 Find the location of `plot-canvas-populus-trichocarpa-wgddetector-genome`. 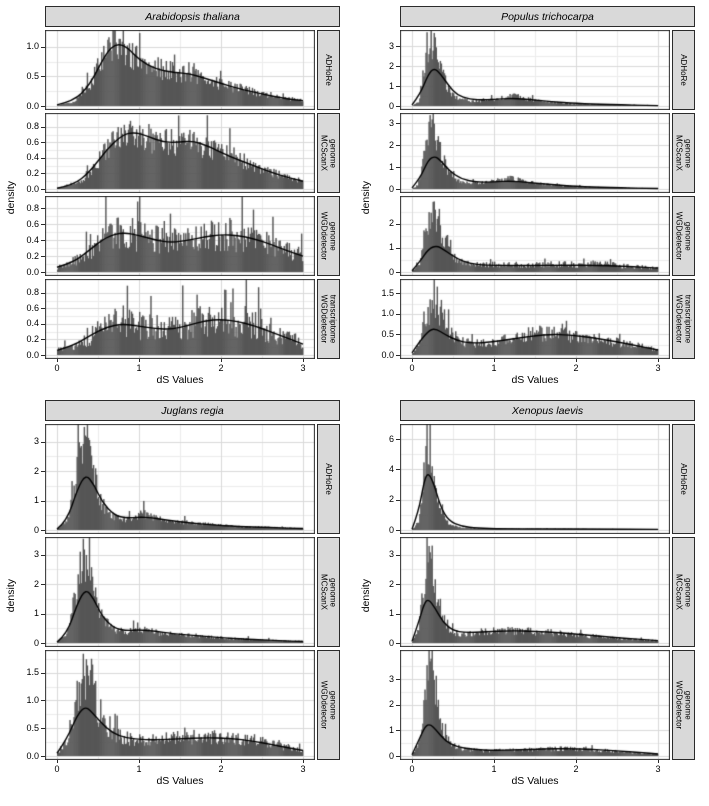

plot-canvas-populus-trichocarpa-wgddetector-genome is located at coordinates (535, 236).